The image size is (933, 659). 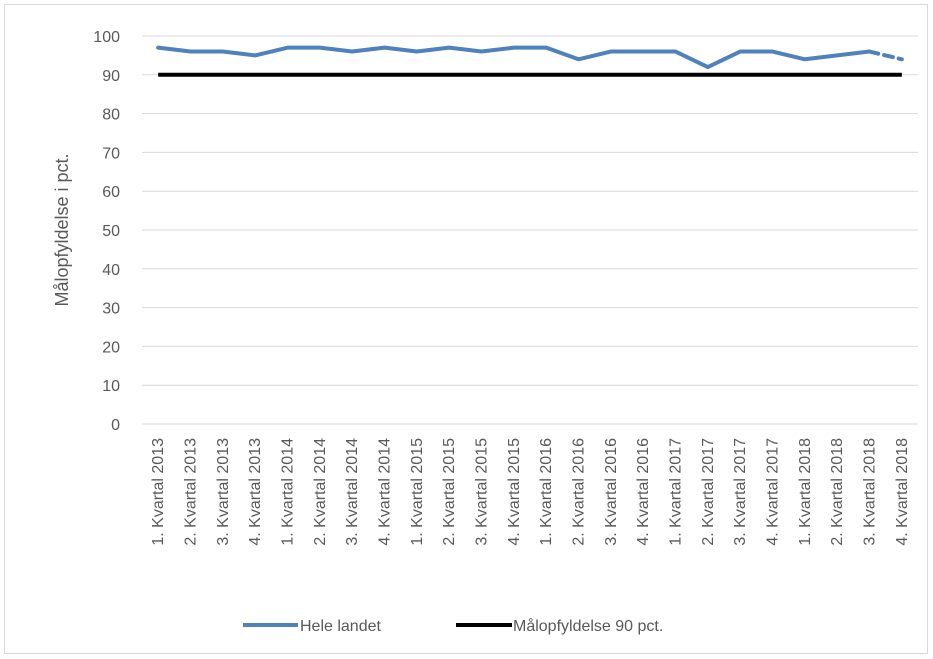 I want to click on x-tick-label: 2. Kvartal 2015, so click(x=449, y=492).